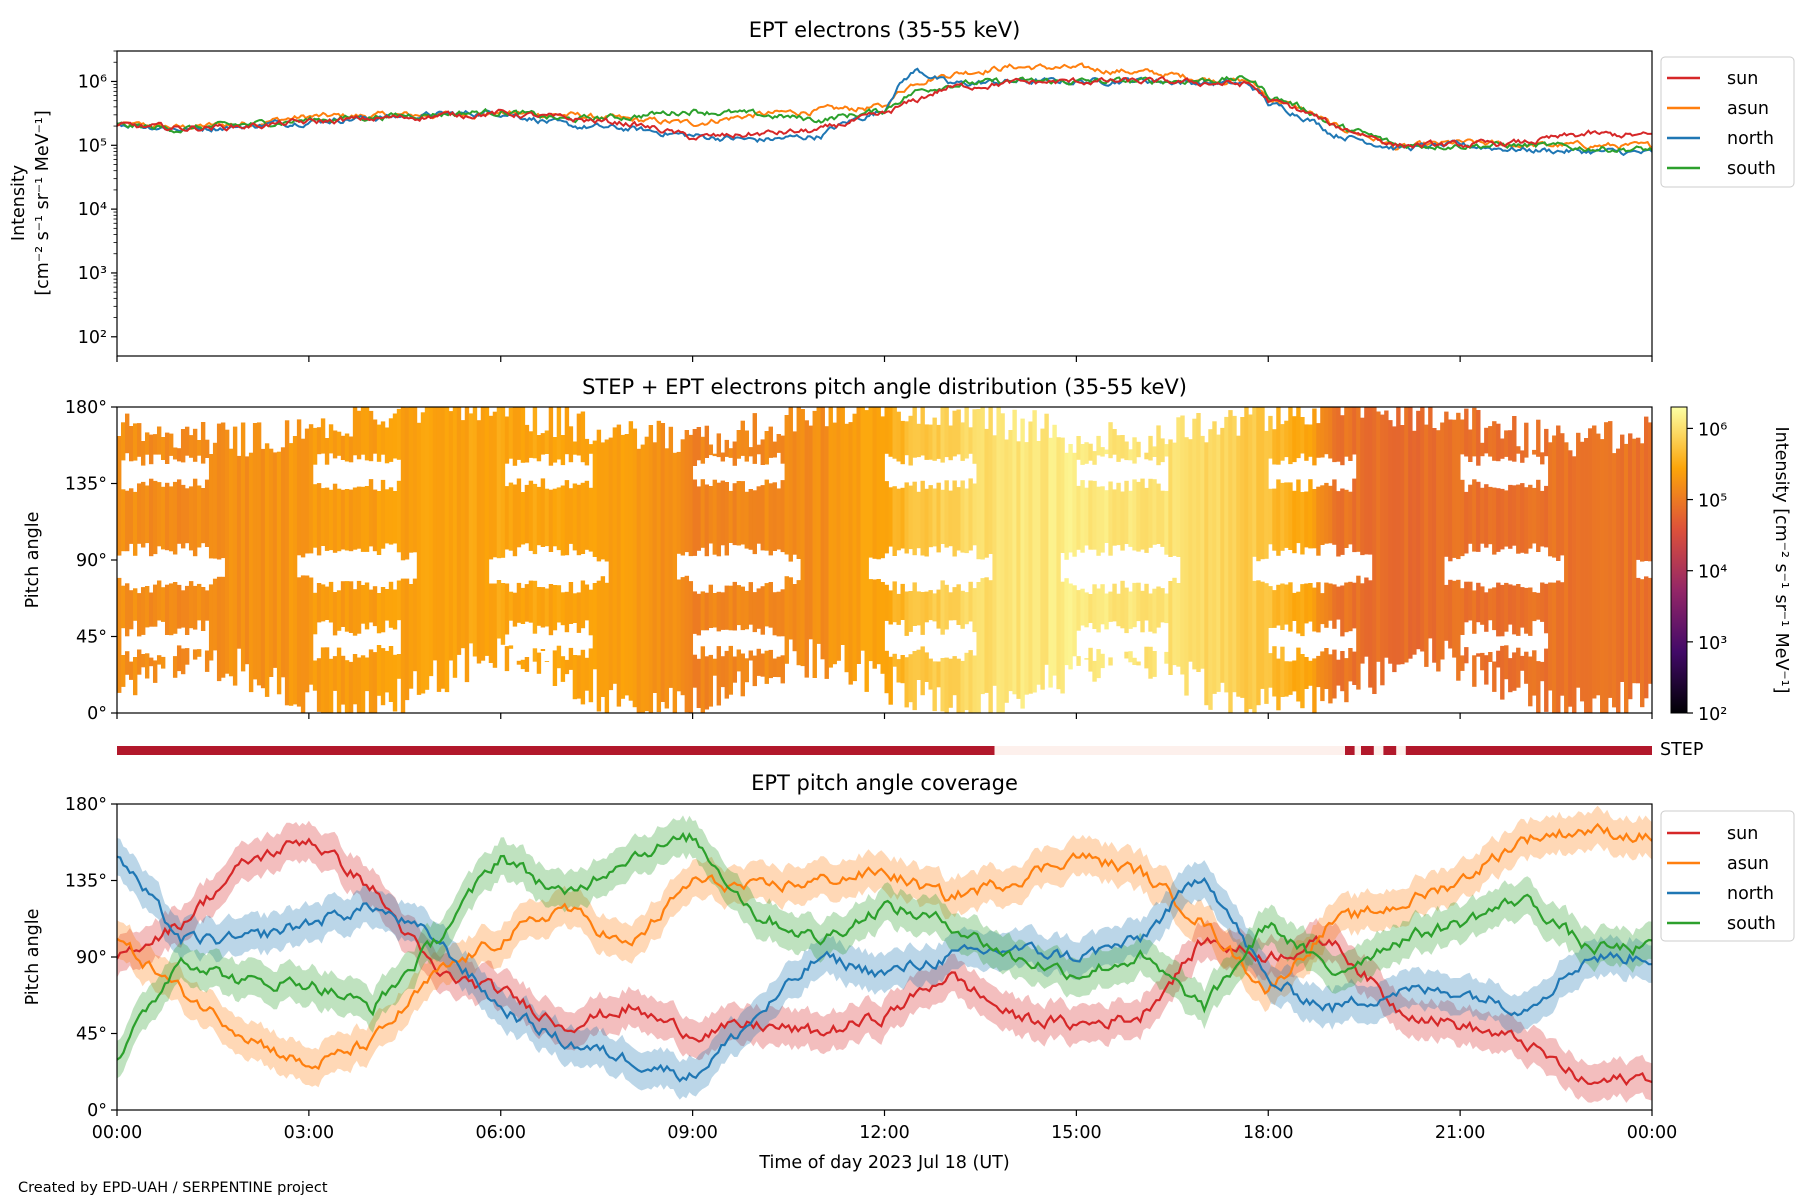  What do you see at coordinates (884, 783) in the screenshot?
I see `coverage-panel-title: EPT pitch angle coverage` at bounding box center [884, 783].